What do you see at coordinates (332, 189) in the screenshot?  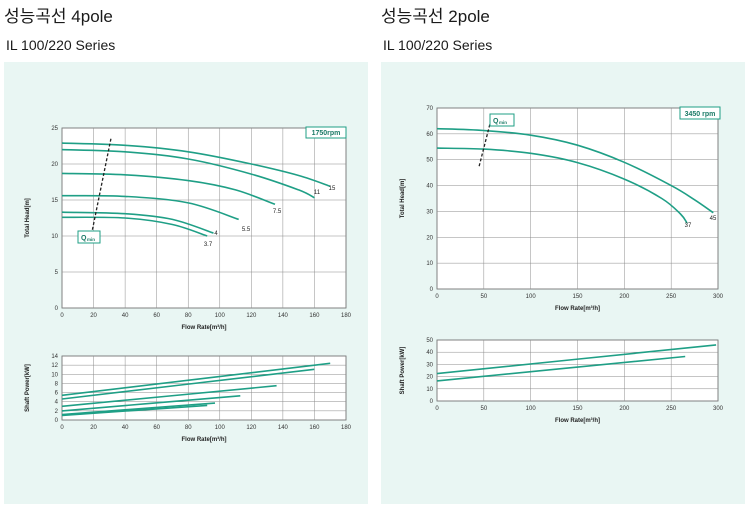 I see `series-label: 15` at bounding box center [332, 189].